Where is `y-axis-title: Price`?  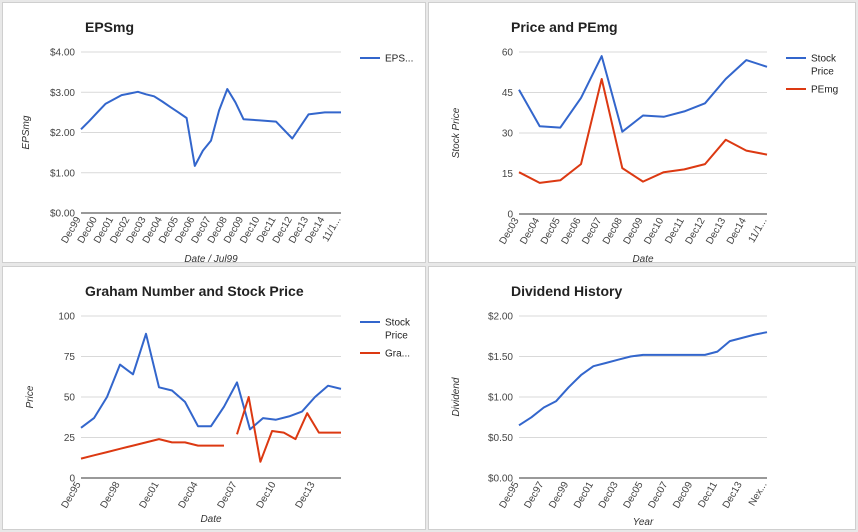 y-axis-title: Price is located at coordinates (30, 396).